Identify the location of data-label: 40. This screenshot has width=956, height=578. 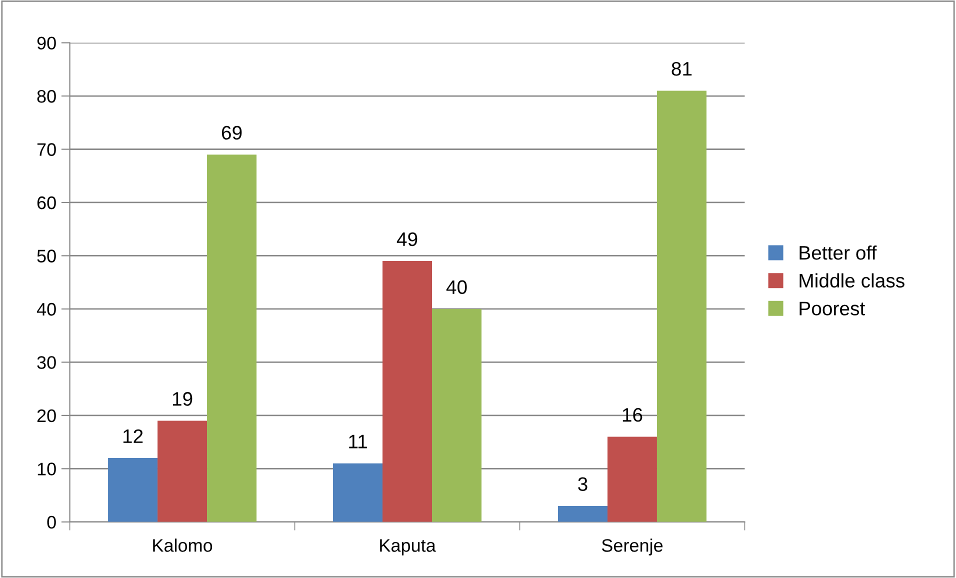
(456, 287).